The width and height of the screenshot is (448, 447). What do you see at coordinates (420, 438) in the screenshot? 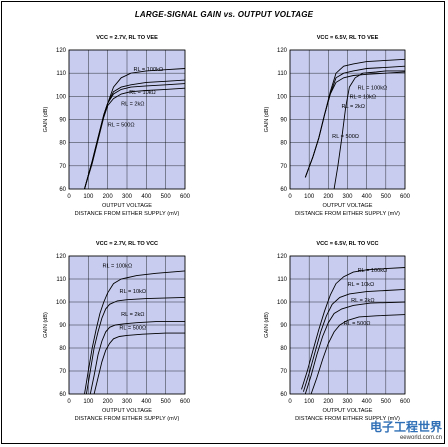
I see `watermark-sub: eeworld.com.cn` at bounding box center [420, 438].